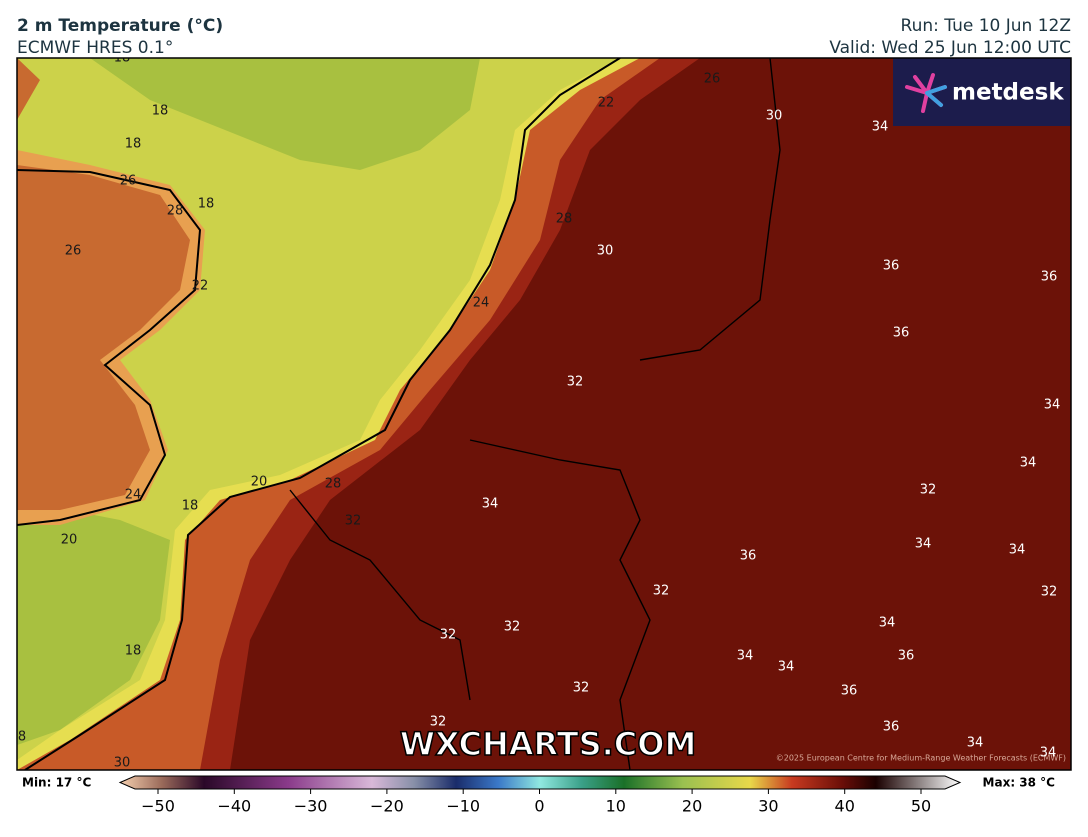 The width and height of the screenshot is (1088, 837). Describe the element at coordinates (926, 93) in the screenshot. I see `logo-icon` at that location.